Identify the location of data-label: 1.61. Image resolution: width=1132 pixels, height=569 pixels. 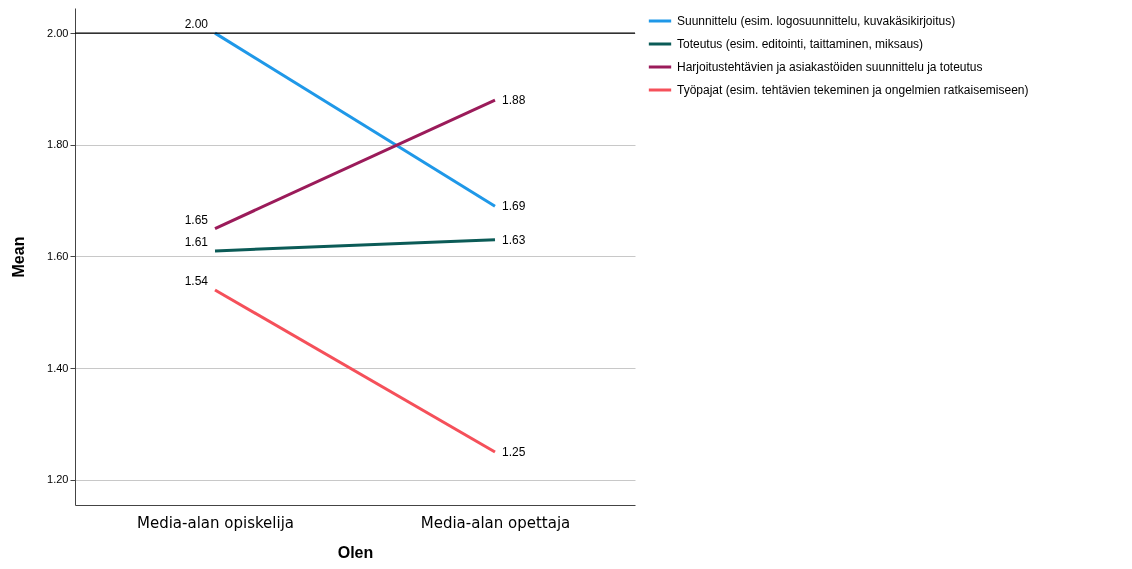
(196, 241).